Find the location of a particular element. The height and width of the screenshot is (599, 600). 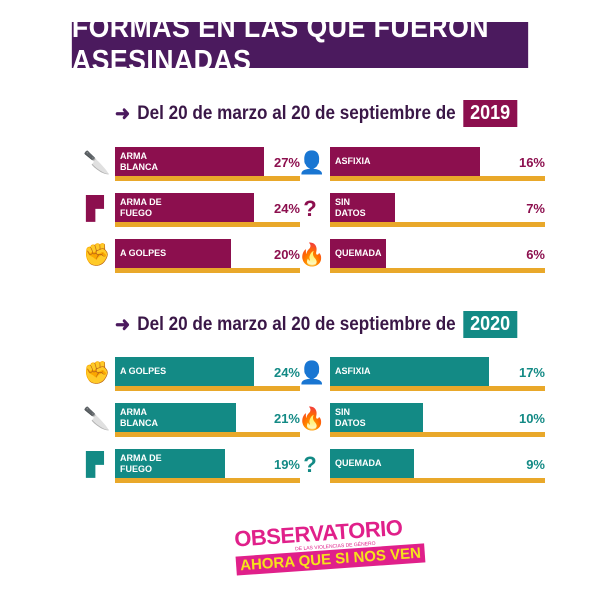

value-label: 10% is located at coordinates (531, 418).